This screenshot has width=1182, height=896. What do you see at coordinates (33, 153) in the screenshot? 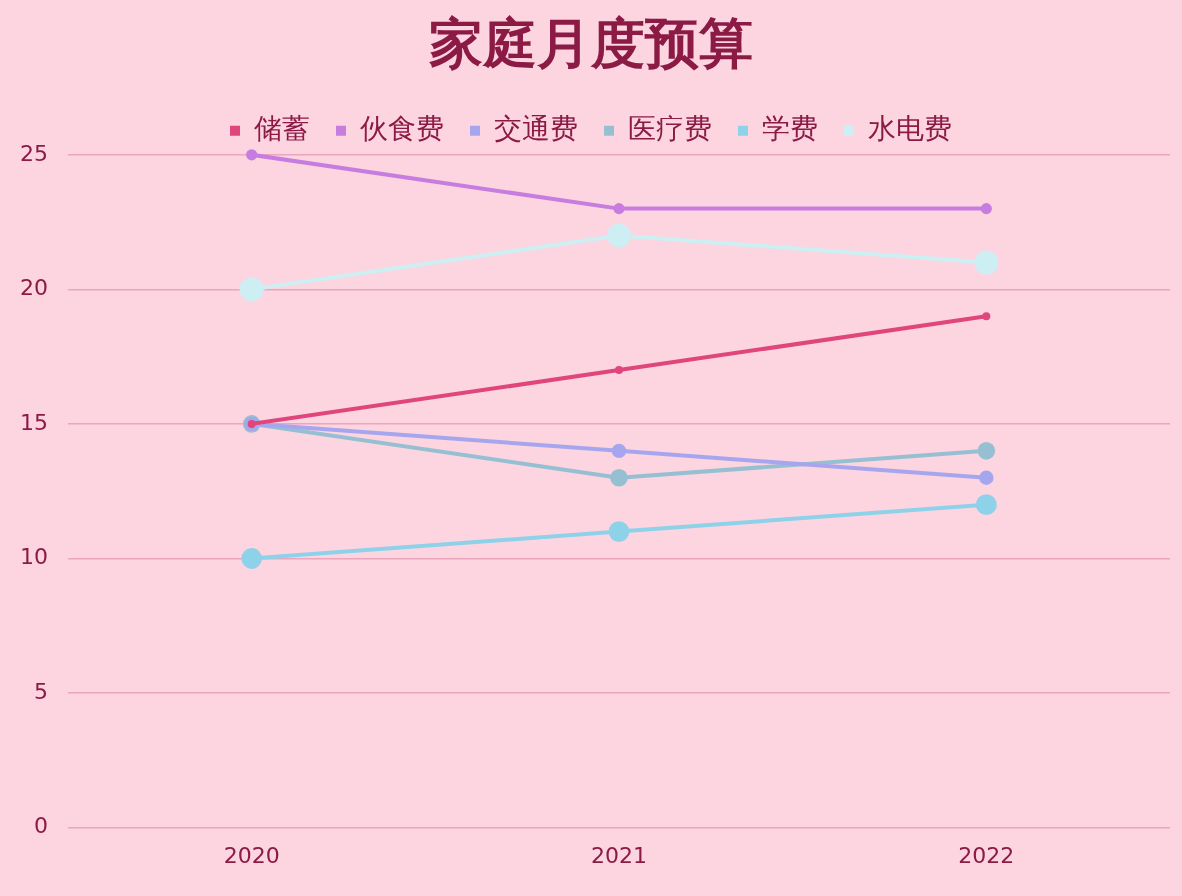
I see `y-tick-label: 25` at bounding box center [33, 153].